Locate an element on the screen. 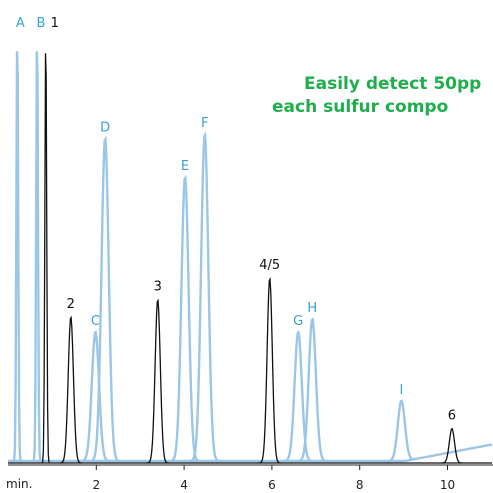 Image resolution: width=493 pixels, height=493 pixels. peak-label-a: A is located at coordinates (20, 23).